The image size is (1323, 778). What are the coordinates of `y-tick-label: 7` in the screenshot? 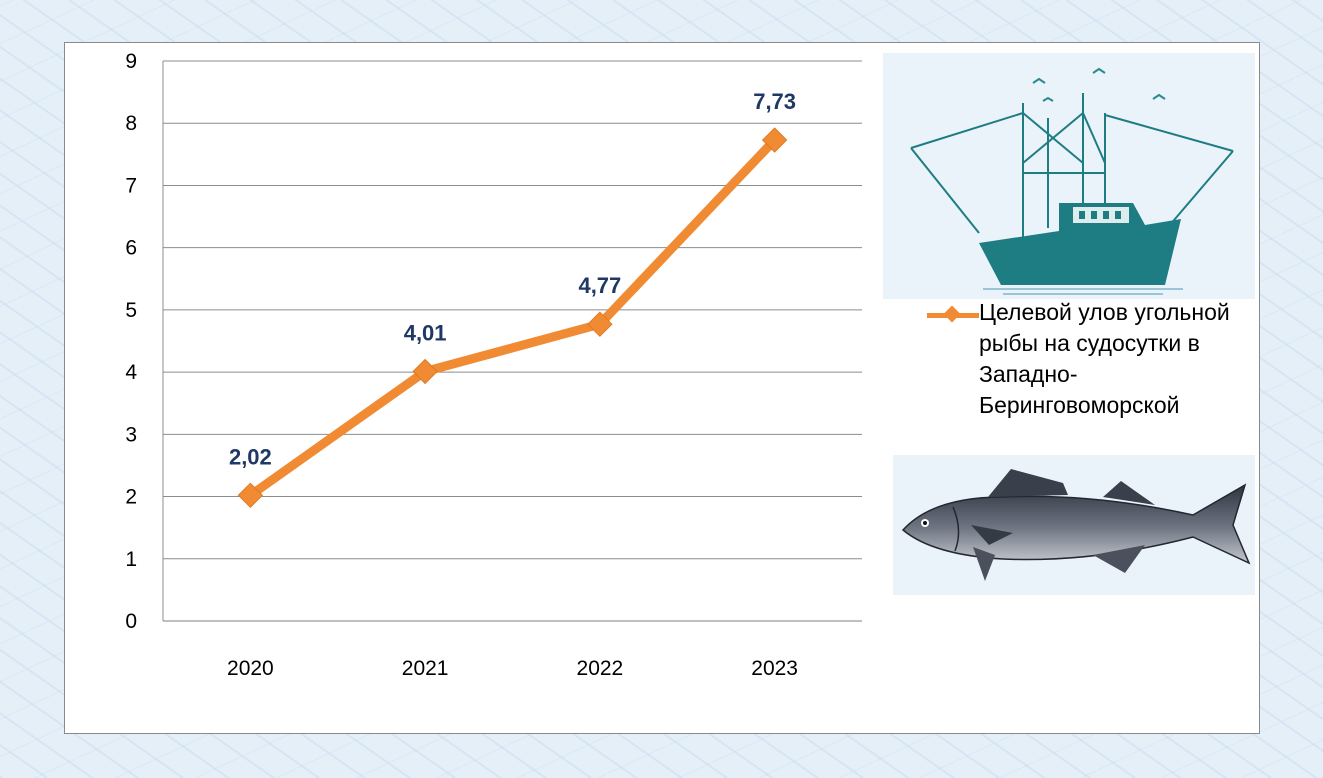 It's located at (131, 185).